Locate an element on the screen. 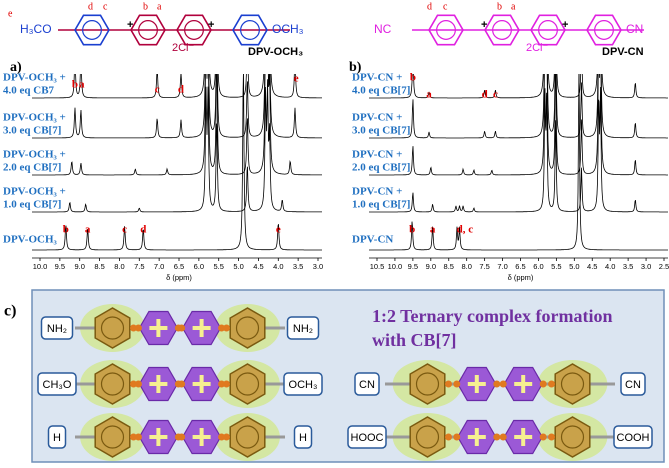 The height and width of the screenshot is (468, 669). proton-label: e is located at coordinates (10, 13).